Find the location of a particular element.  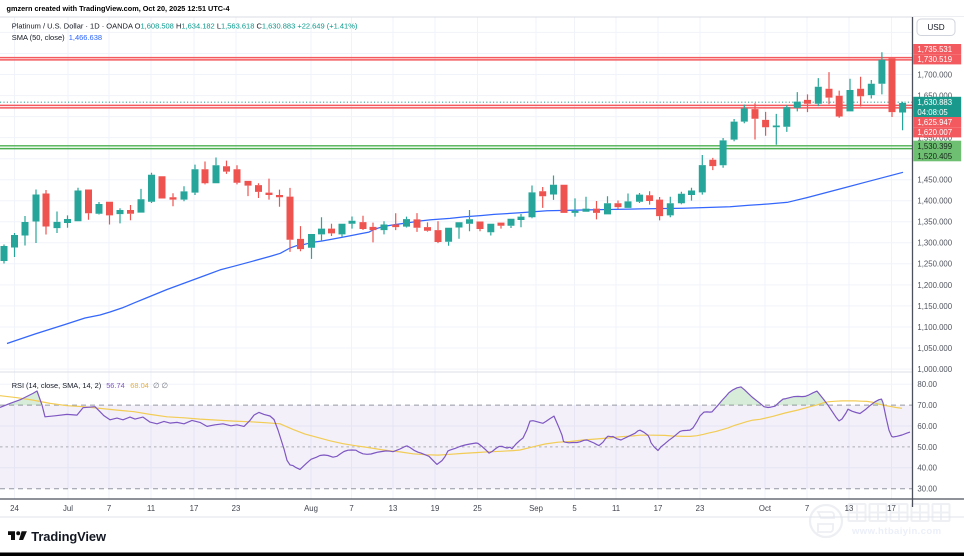

svg-text: 1,530.399 is located at coordinates (934, 146).